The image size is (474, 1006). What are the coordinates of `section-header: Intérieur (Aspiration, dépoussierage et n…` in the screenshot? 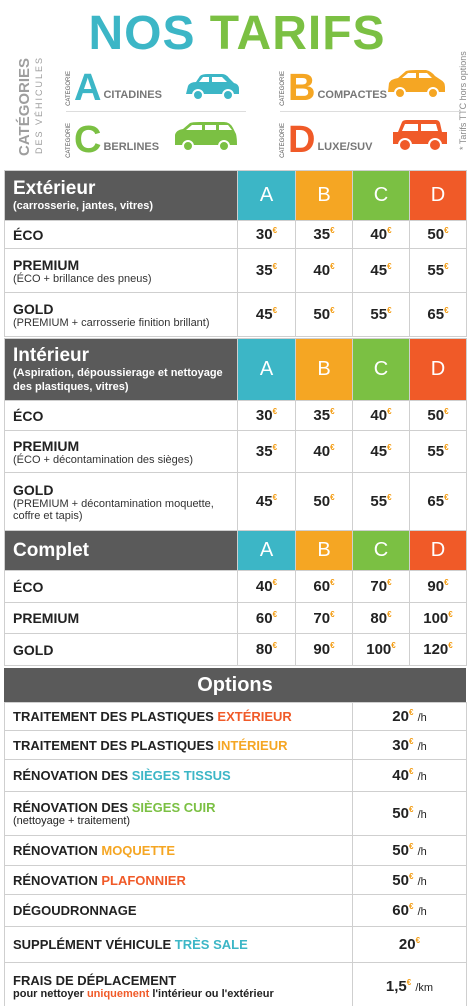 It's located at (235, 369).